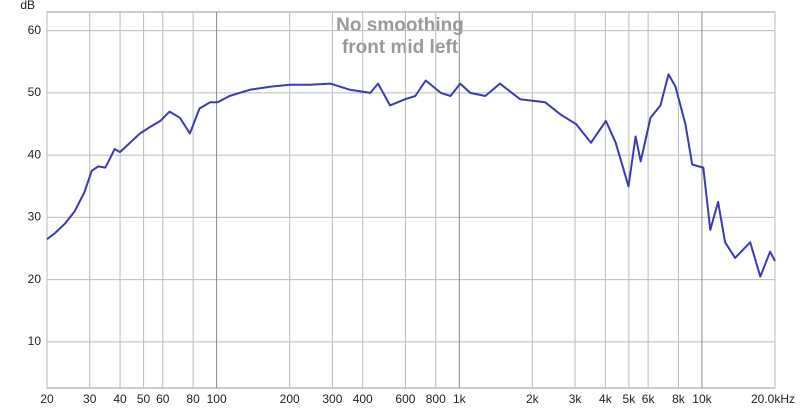 The height and width of the screenshot is (413, 800). Describe the element at coordinates (576, 399) in the screenshot. I see `x-tick-label: 3k` at that location.